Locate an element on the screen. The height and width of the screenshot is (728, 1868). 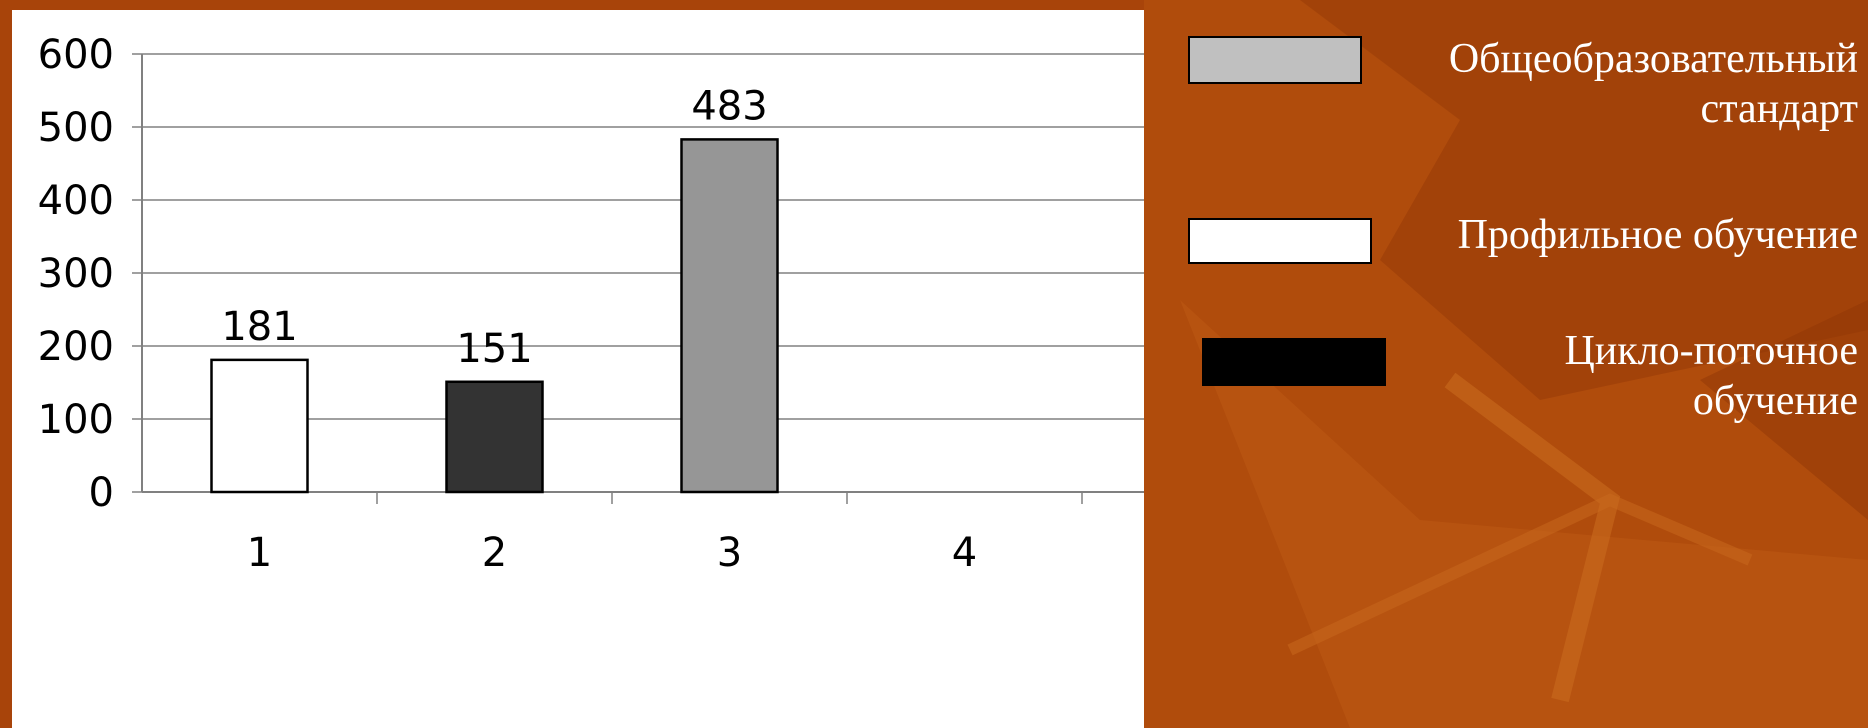
x-tick-label: 2 is located at coordinates (494, 553).